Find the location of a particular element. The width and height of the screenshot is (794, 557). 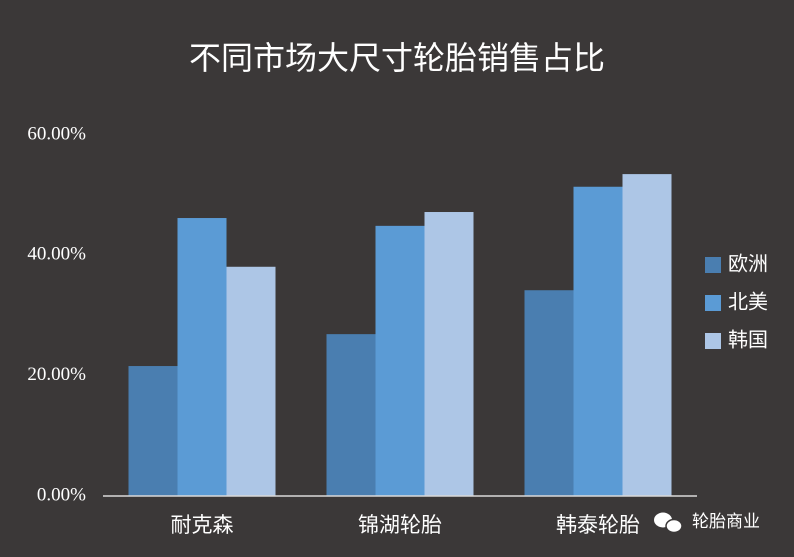

y-tick-label: 40.00% is located at coordinates (56, 254).